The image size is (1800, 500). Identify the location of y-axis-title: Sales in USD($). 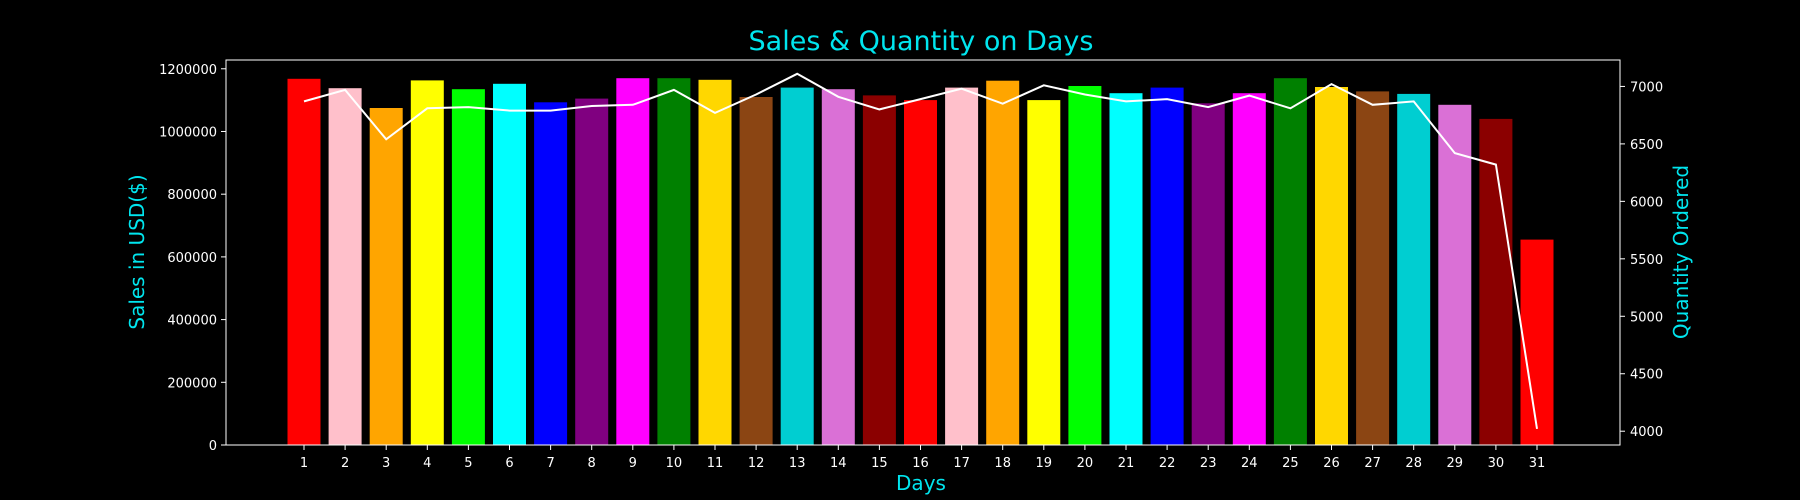
(137, 251).